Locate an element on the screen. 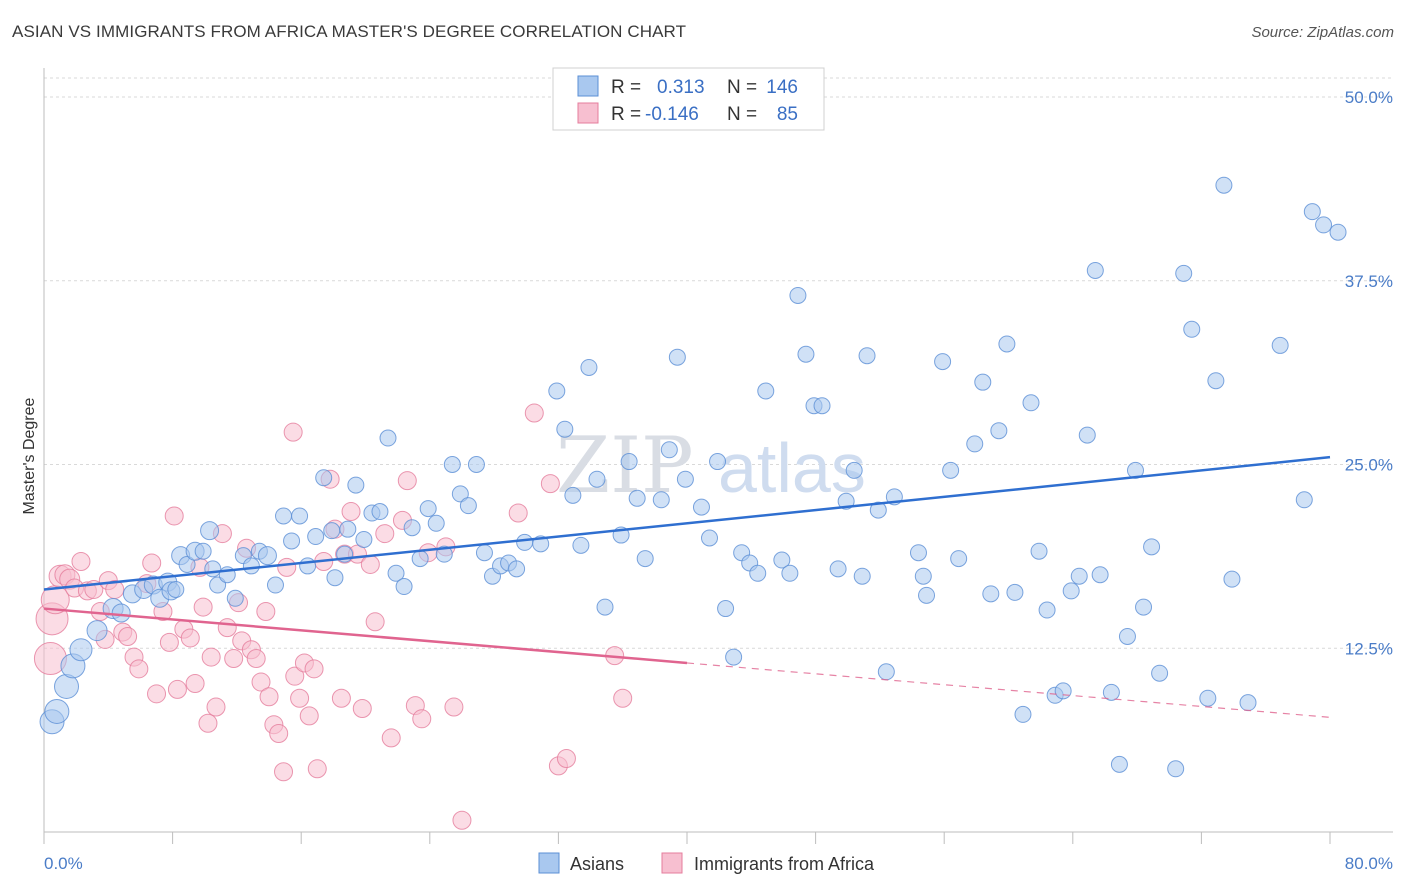  bottom-legend-asians: Asians is located at coordinates (597, 864).